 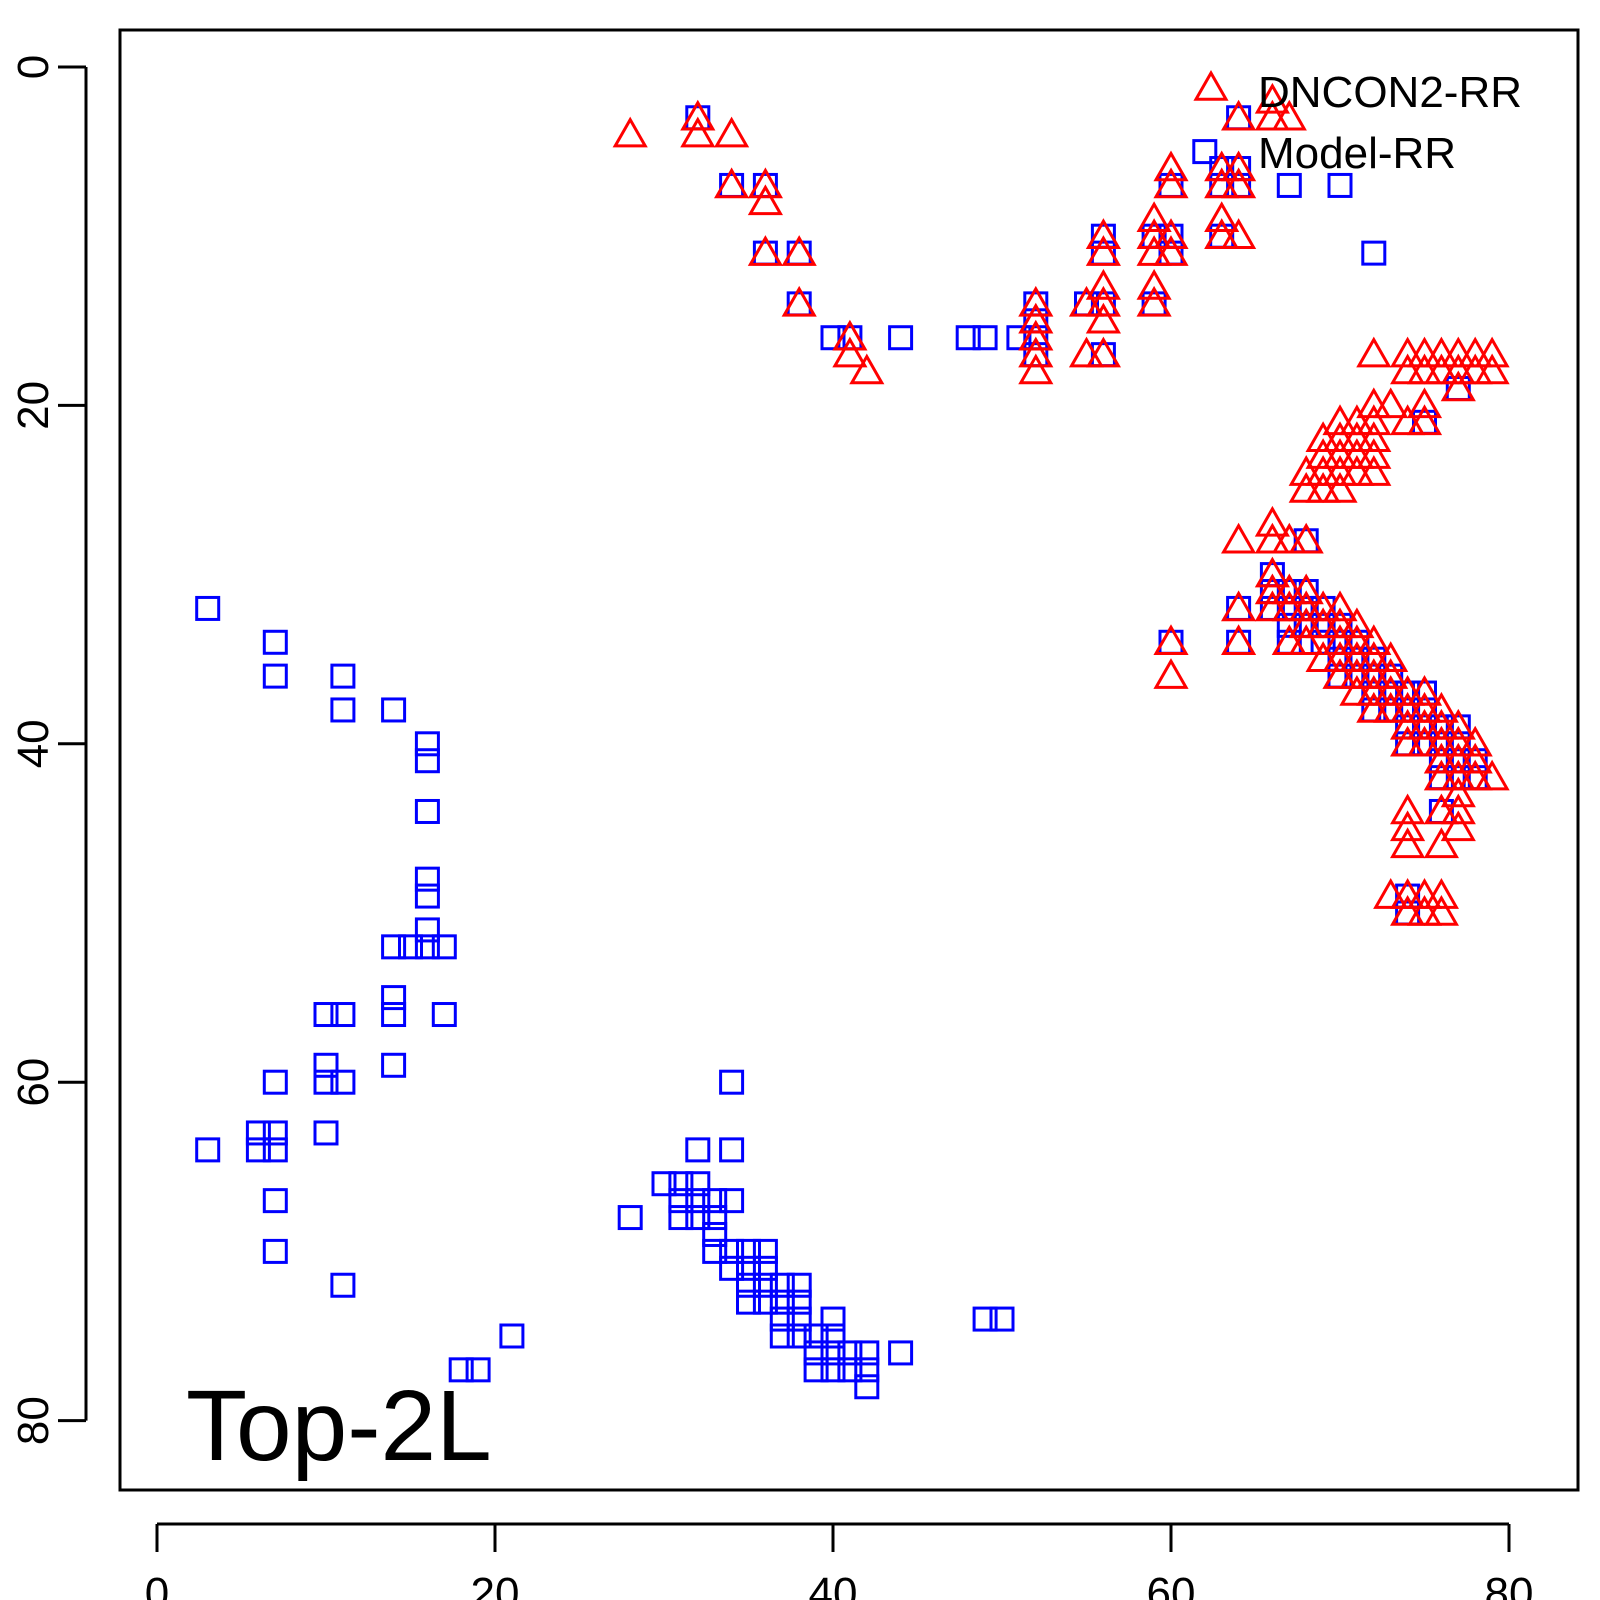 What do you see at coordinates (157, 1584) in the screenshot?
I see `x-tick-label: 0` at bounding box center [157, 1584].